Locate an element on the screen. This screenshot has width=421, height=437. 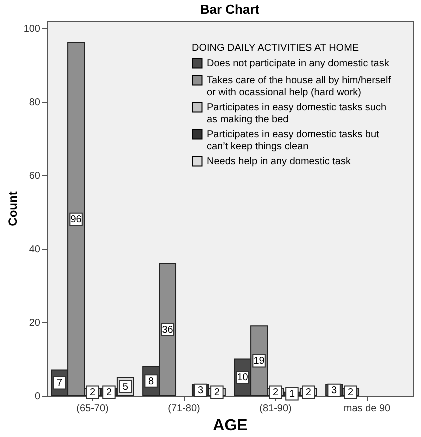
data-label: 19 is located at coordinates (260, 362).